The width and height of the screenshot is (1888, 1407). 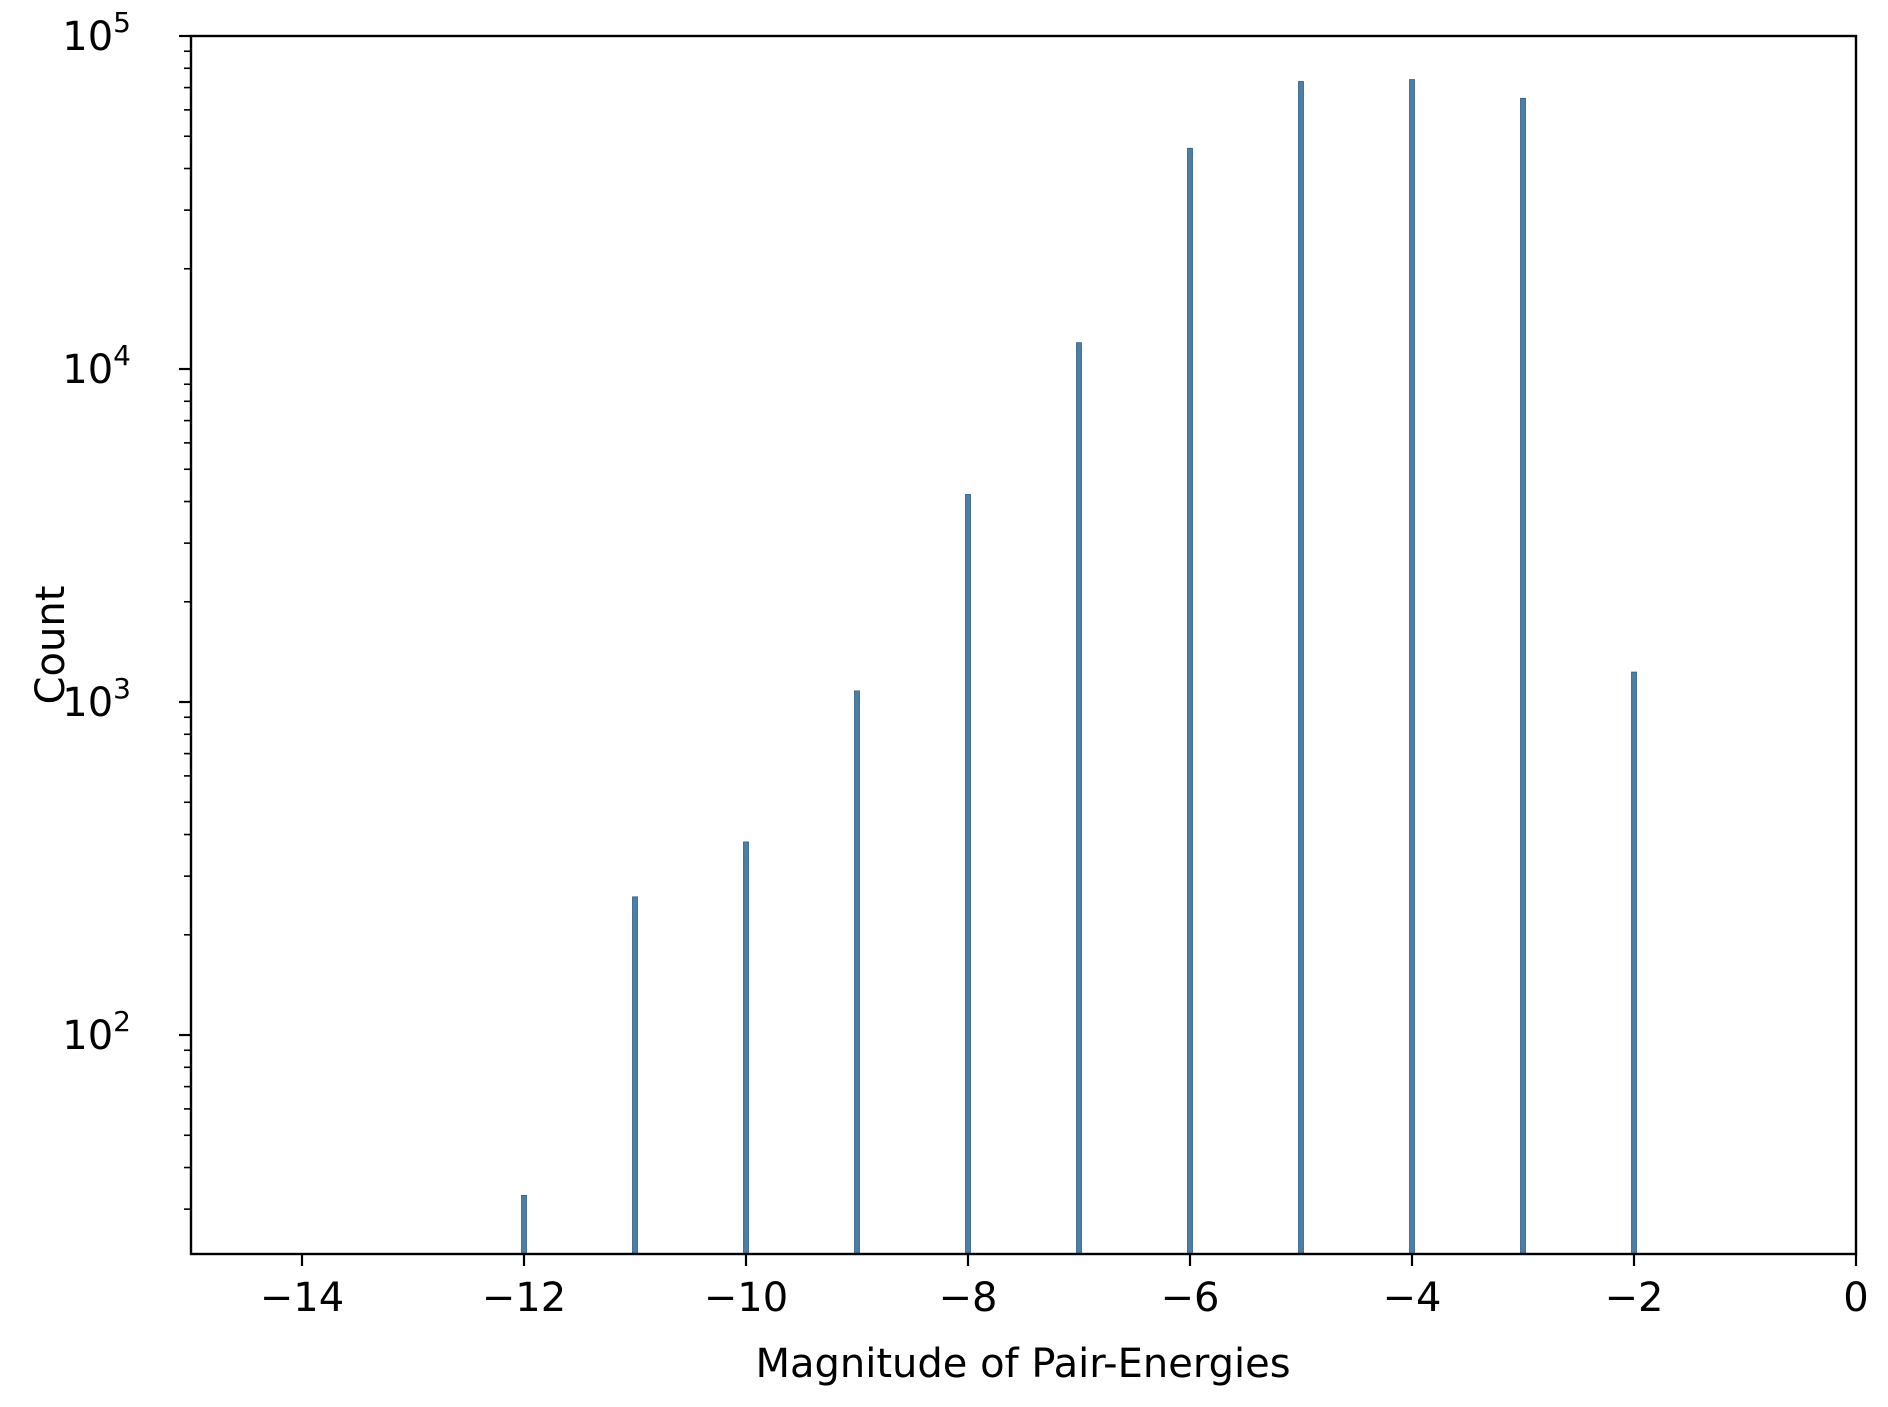 What do you see at coordinates (1412, 1298) in the screenshot?
I see `x-tick-label: −4` at bounding box center [1412, 1298].